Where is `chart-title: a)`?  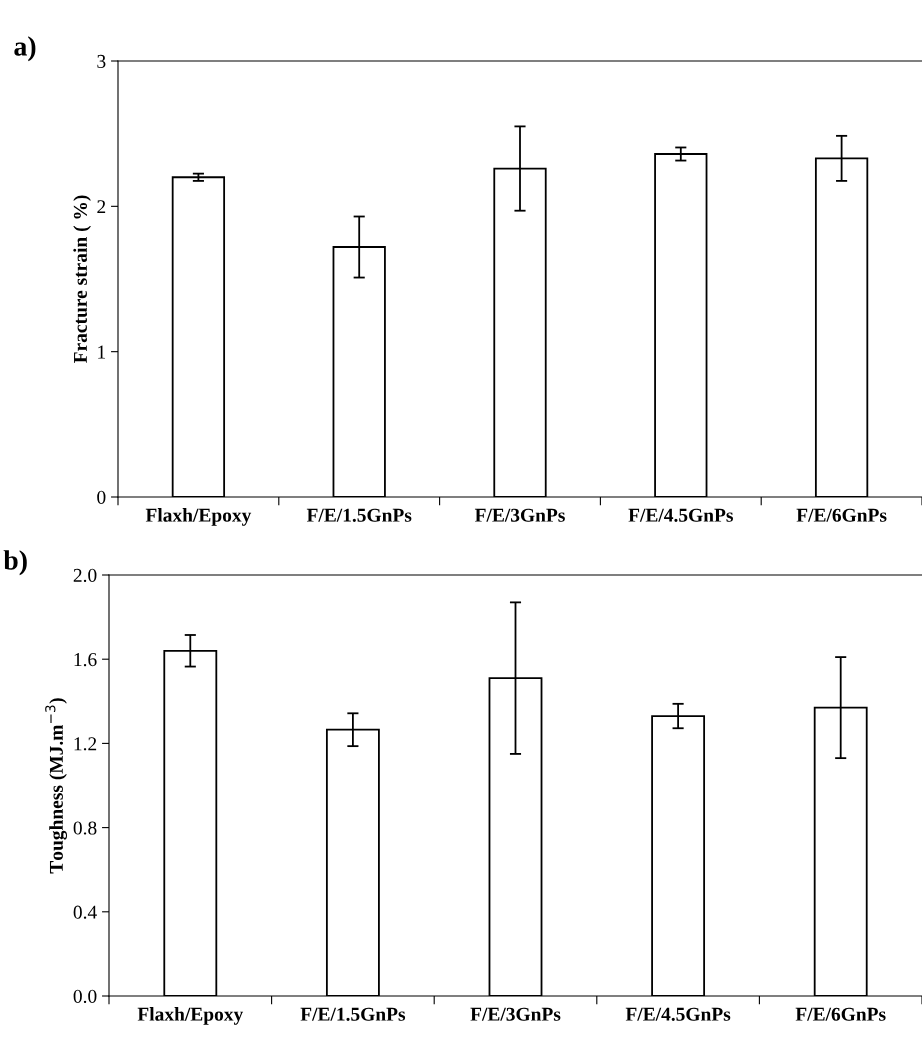
chart-title: a) is located at coordinates (25, 49).